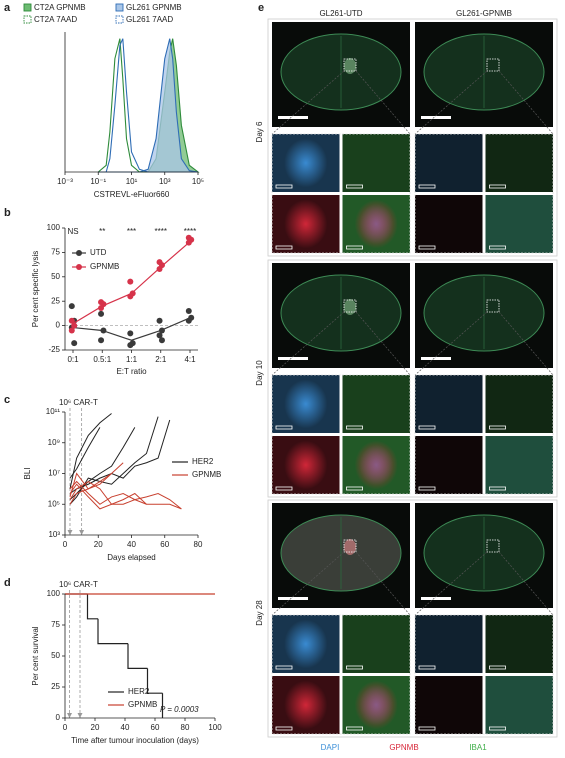 This screenshot has width=565, height=758. Describe the element at coordinates (164, 544) in the screenshot. I see `x-tick-label: 60` at that location.